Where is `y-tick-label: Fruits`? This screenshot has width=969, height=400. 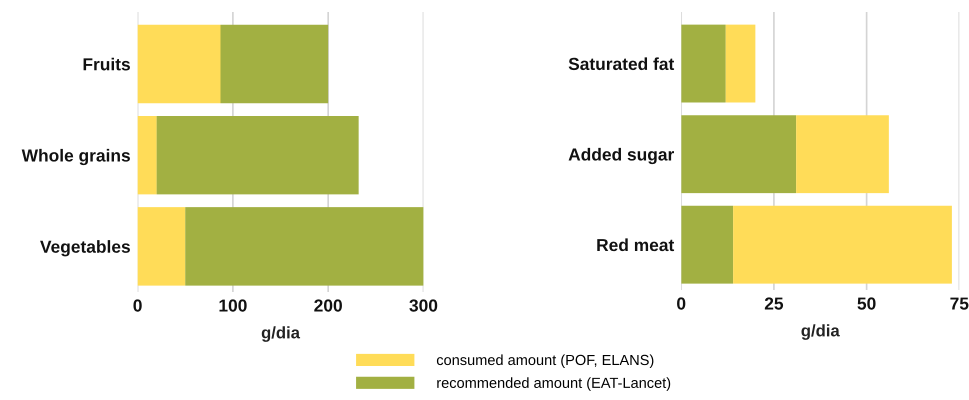
y-tick-label: Fruits is located at coordinates (107, 64).